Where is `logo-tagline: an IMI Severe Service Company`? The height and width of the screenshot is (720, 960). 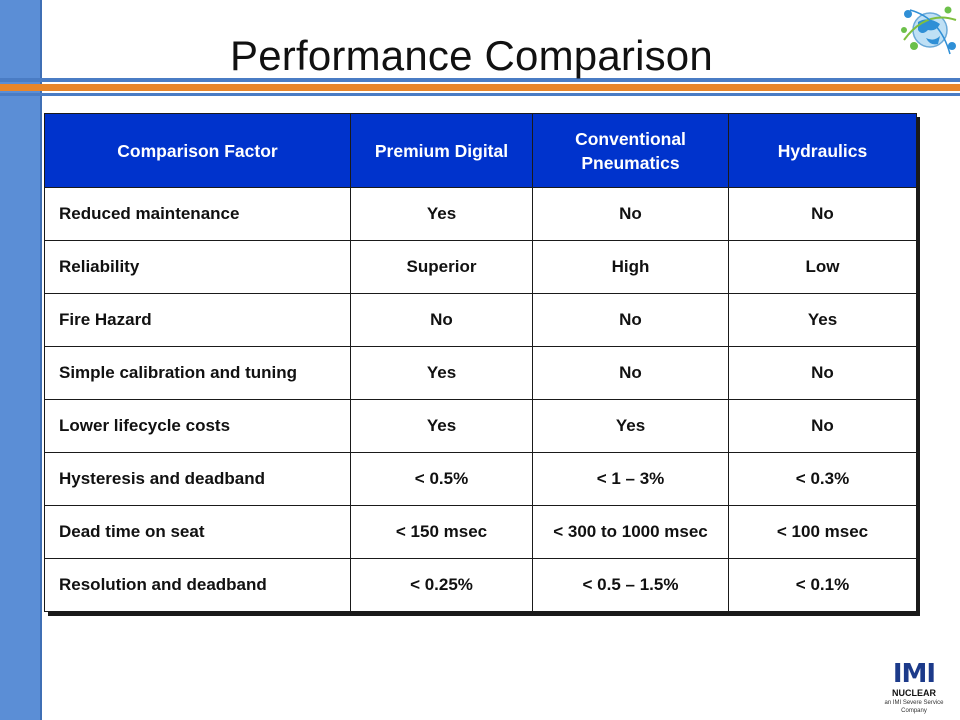 logo-tagline: an IMI Severe Service Company is located at coordinates (914, 707).